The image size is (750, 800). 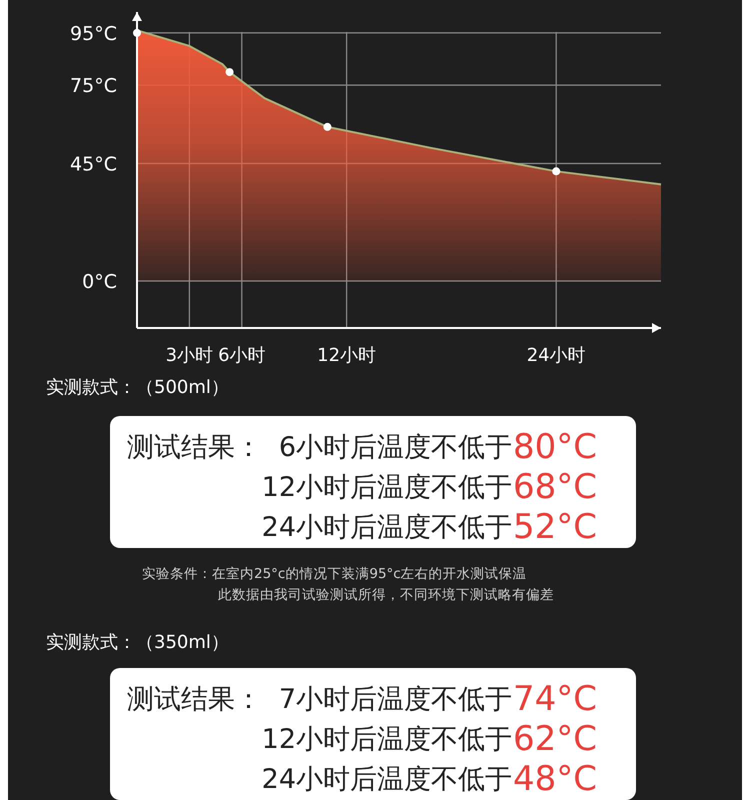 I want to click on y-tick-label: 95°C, so click(x=93, y=33).